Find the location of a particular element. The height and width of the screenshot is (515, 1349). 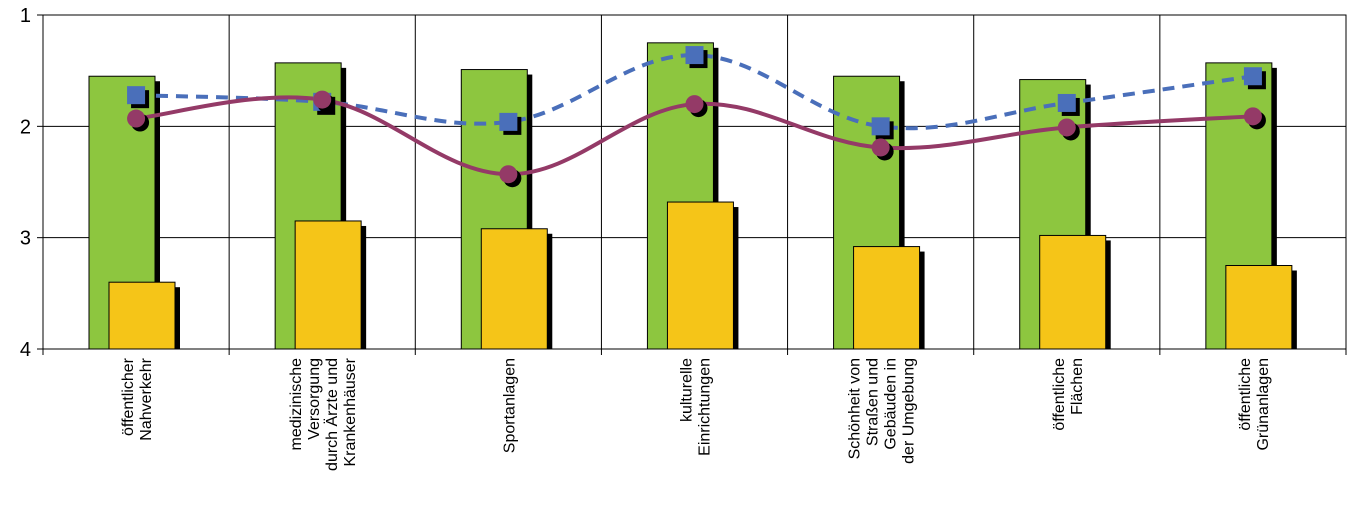

y-tick-label: 4 is located at coordinates (25, 350).